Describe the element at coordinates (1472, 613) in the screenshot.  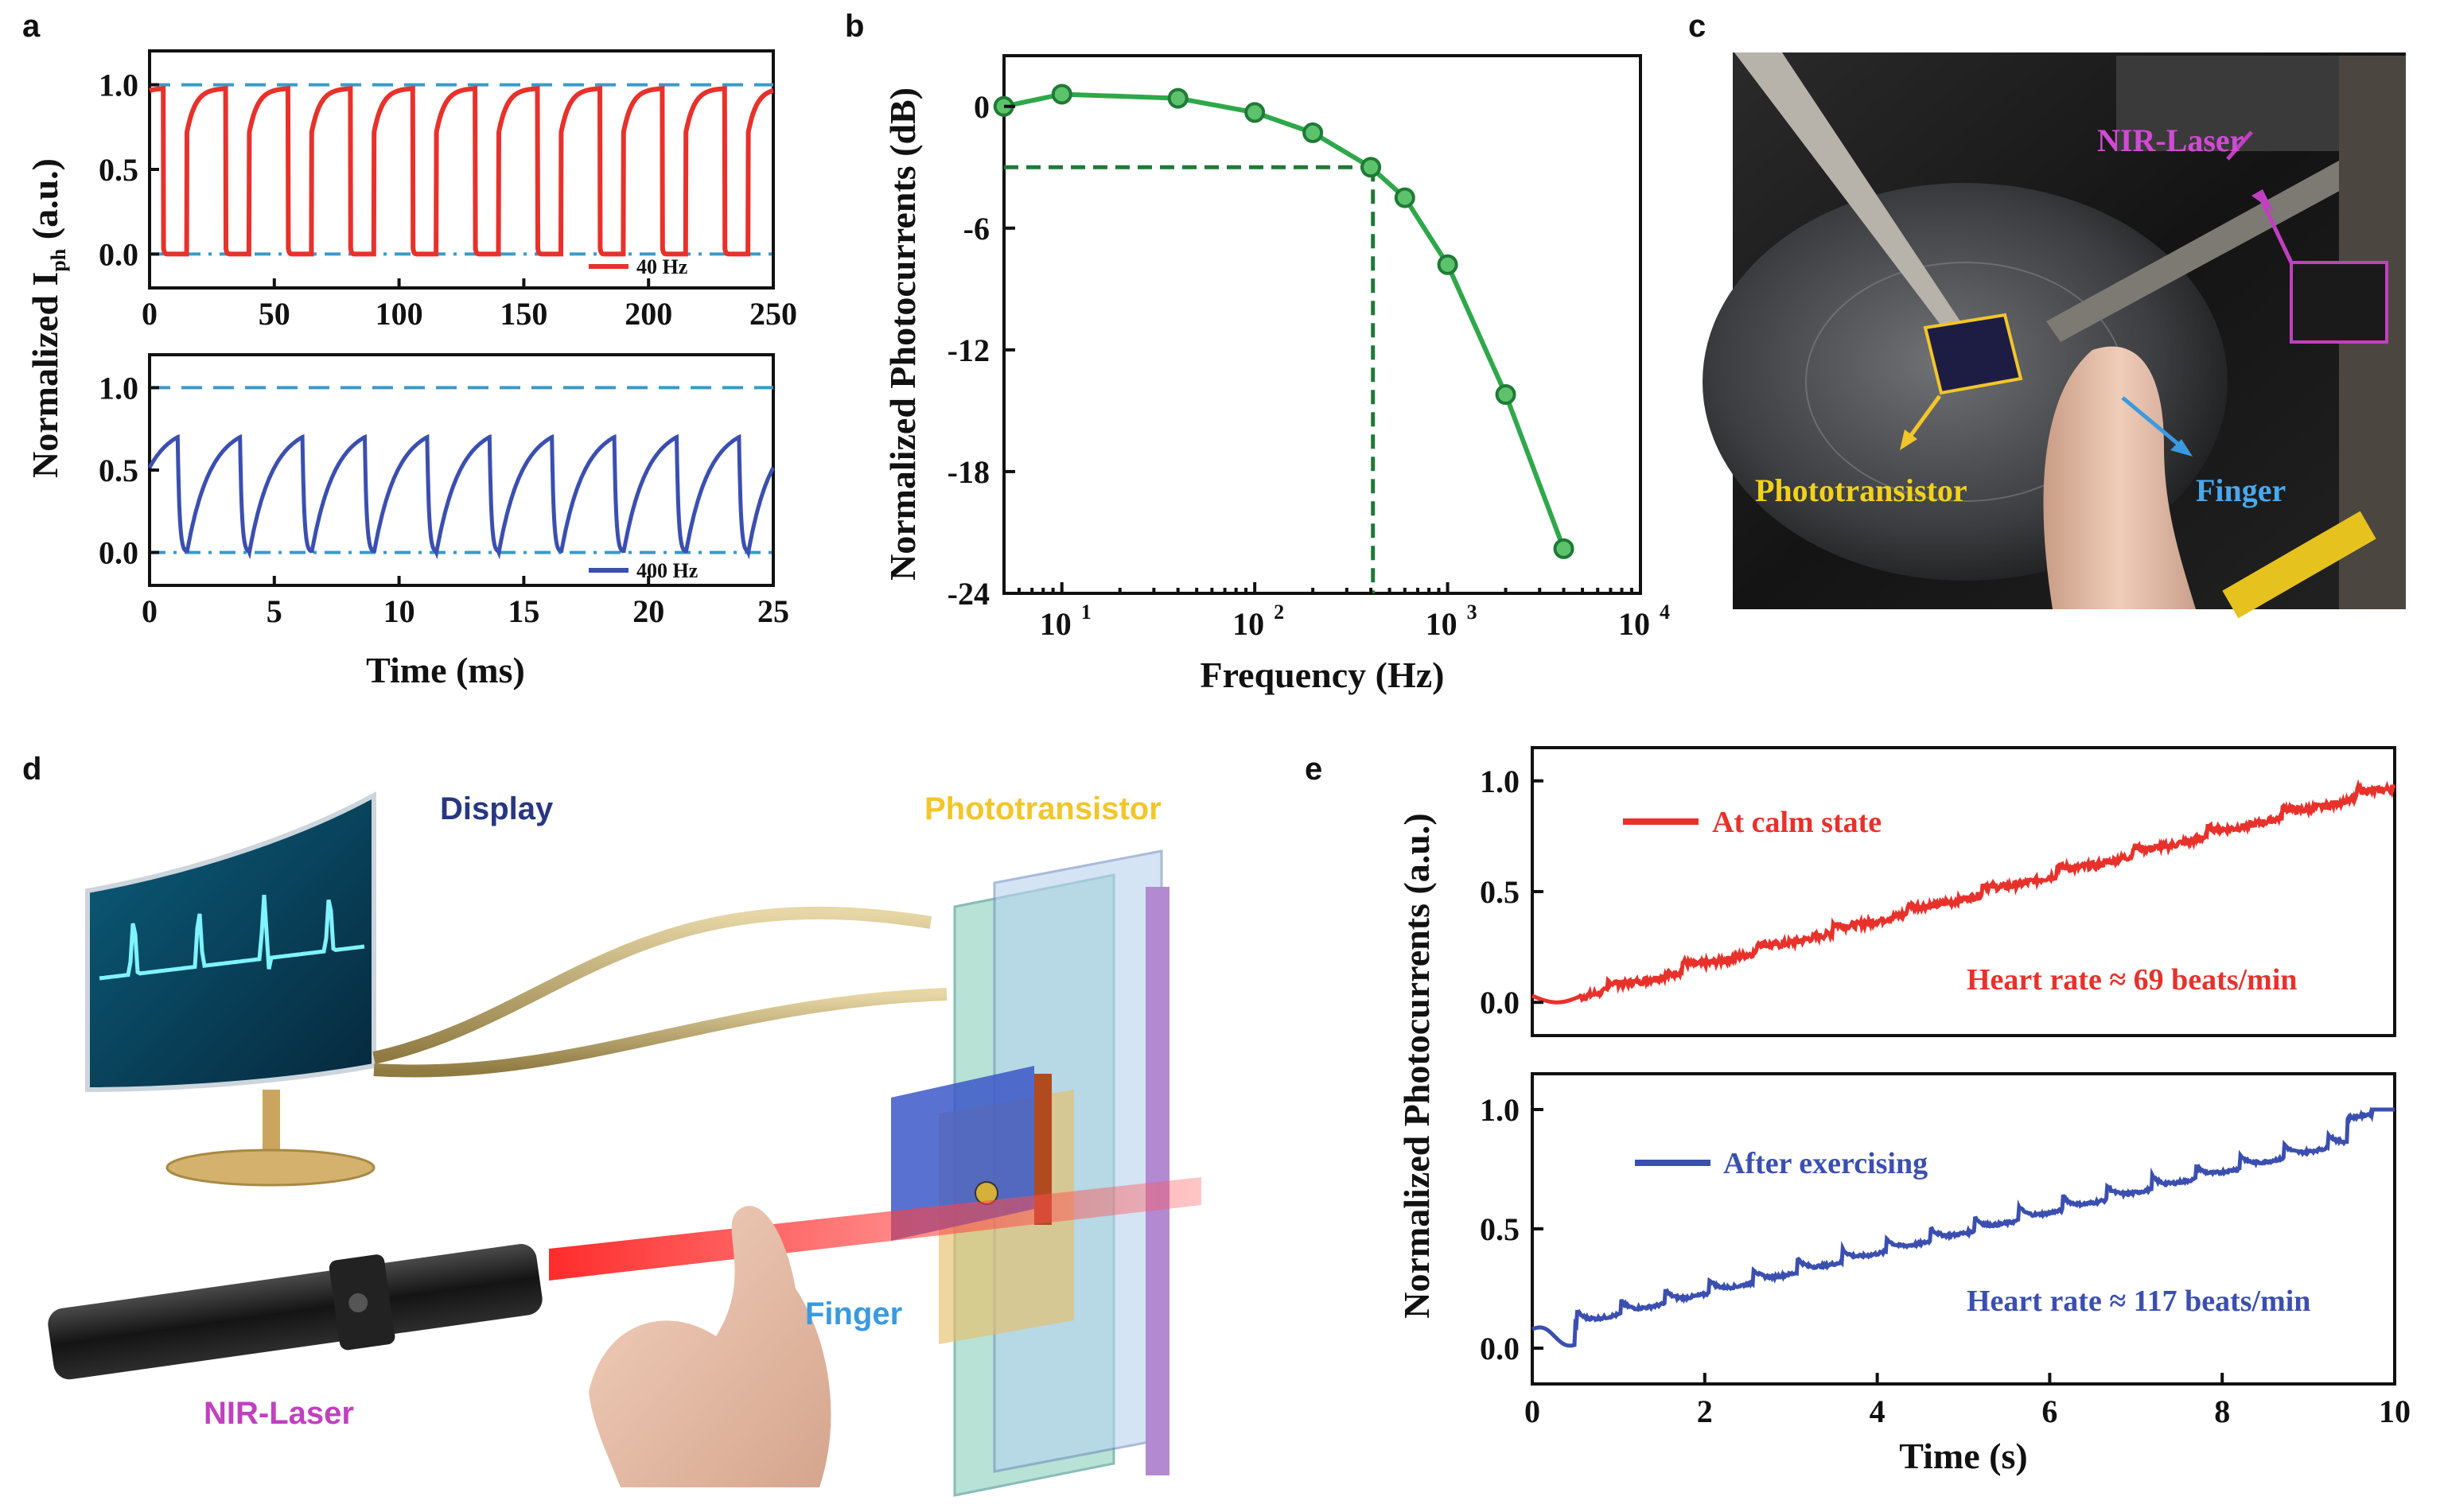
I see `x-tick-exponent: 3` at that location.